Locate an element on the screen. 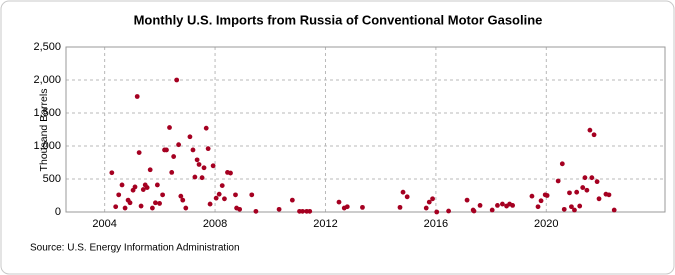  x-tick-label: 2004 is located at coordinates (104, 224).